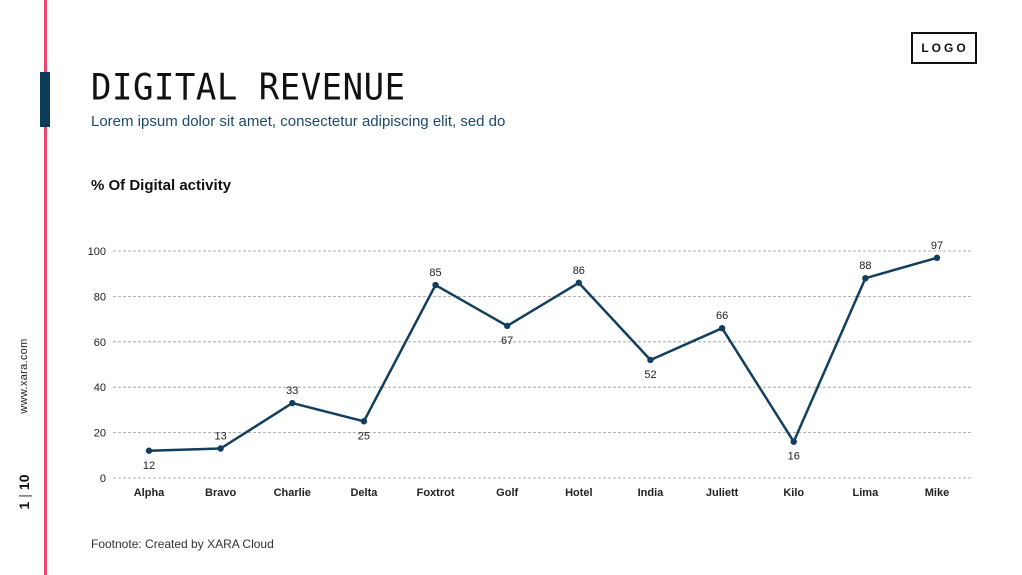 The height and width of the screenshot is (575, 1022). What do you see at coordinates (45, 287) in the screenshot?
I see `accent-line` at bounding box center [45, 287].